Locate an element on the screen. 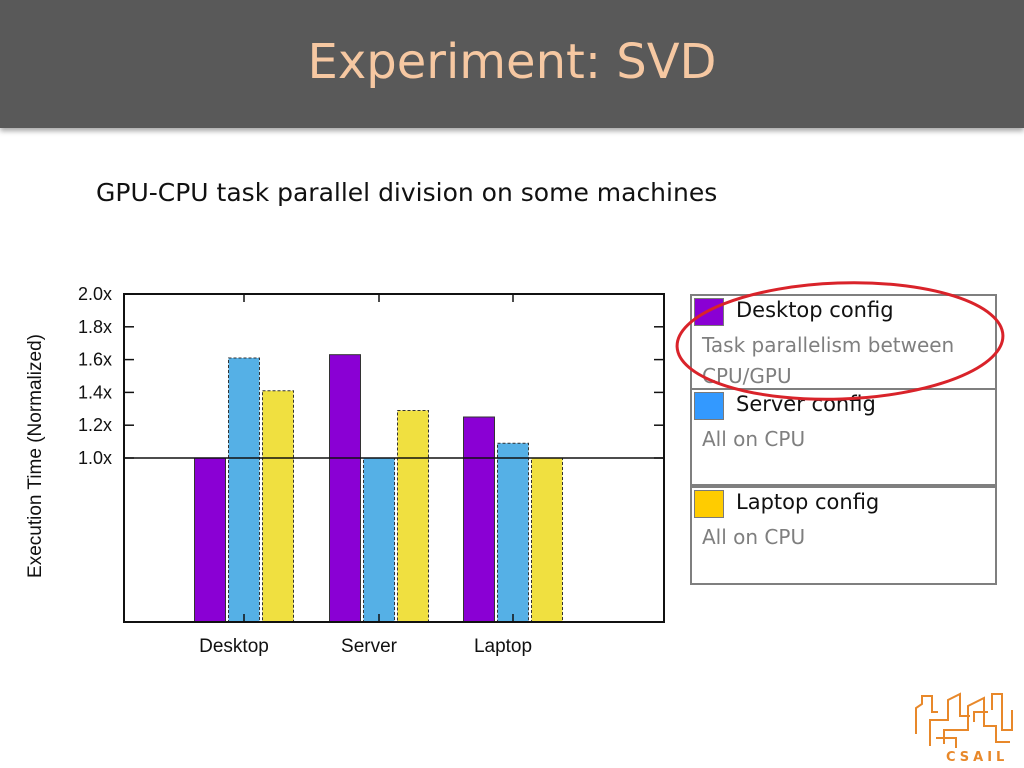  y-tick-label: 1.4x is located at coordinates (95, 392).